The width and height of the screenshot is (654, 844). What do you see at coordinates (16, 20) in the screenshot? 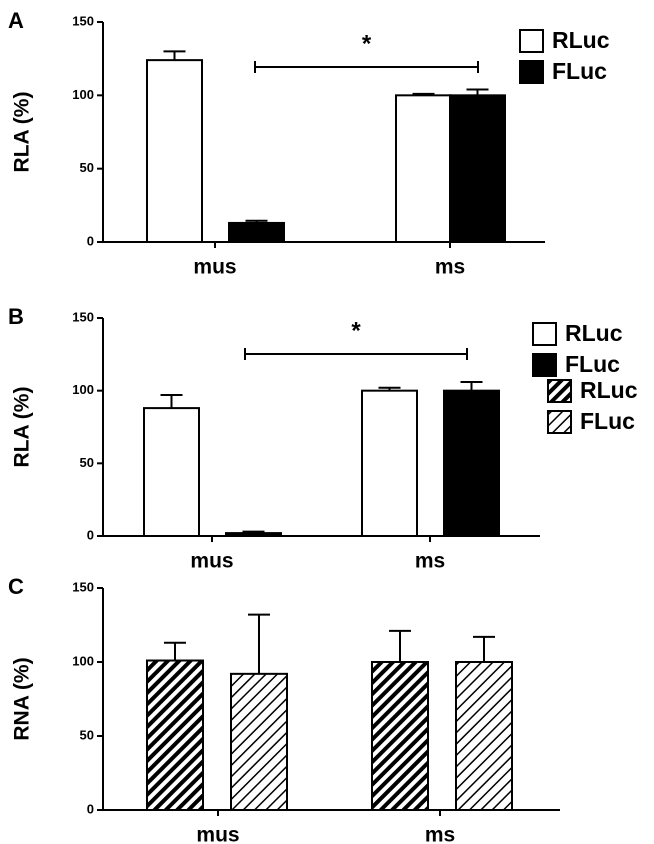
I see `panel-label: A` at bounding box center [16, 20].